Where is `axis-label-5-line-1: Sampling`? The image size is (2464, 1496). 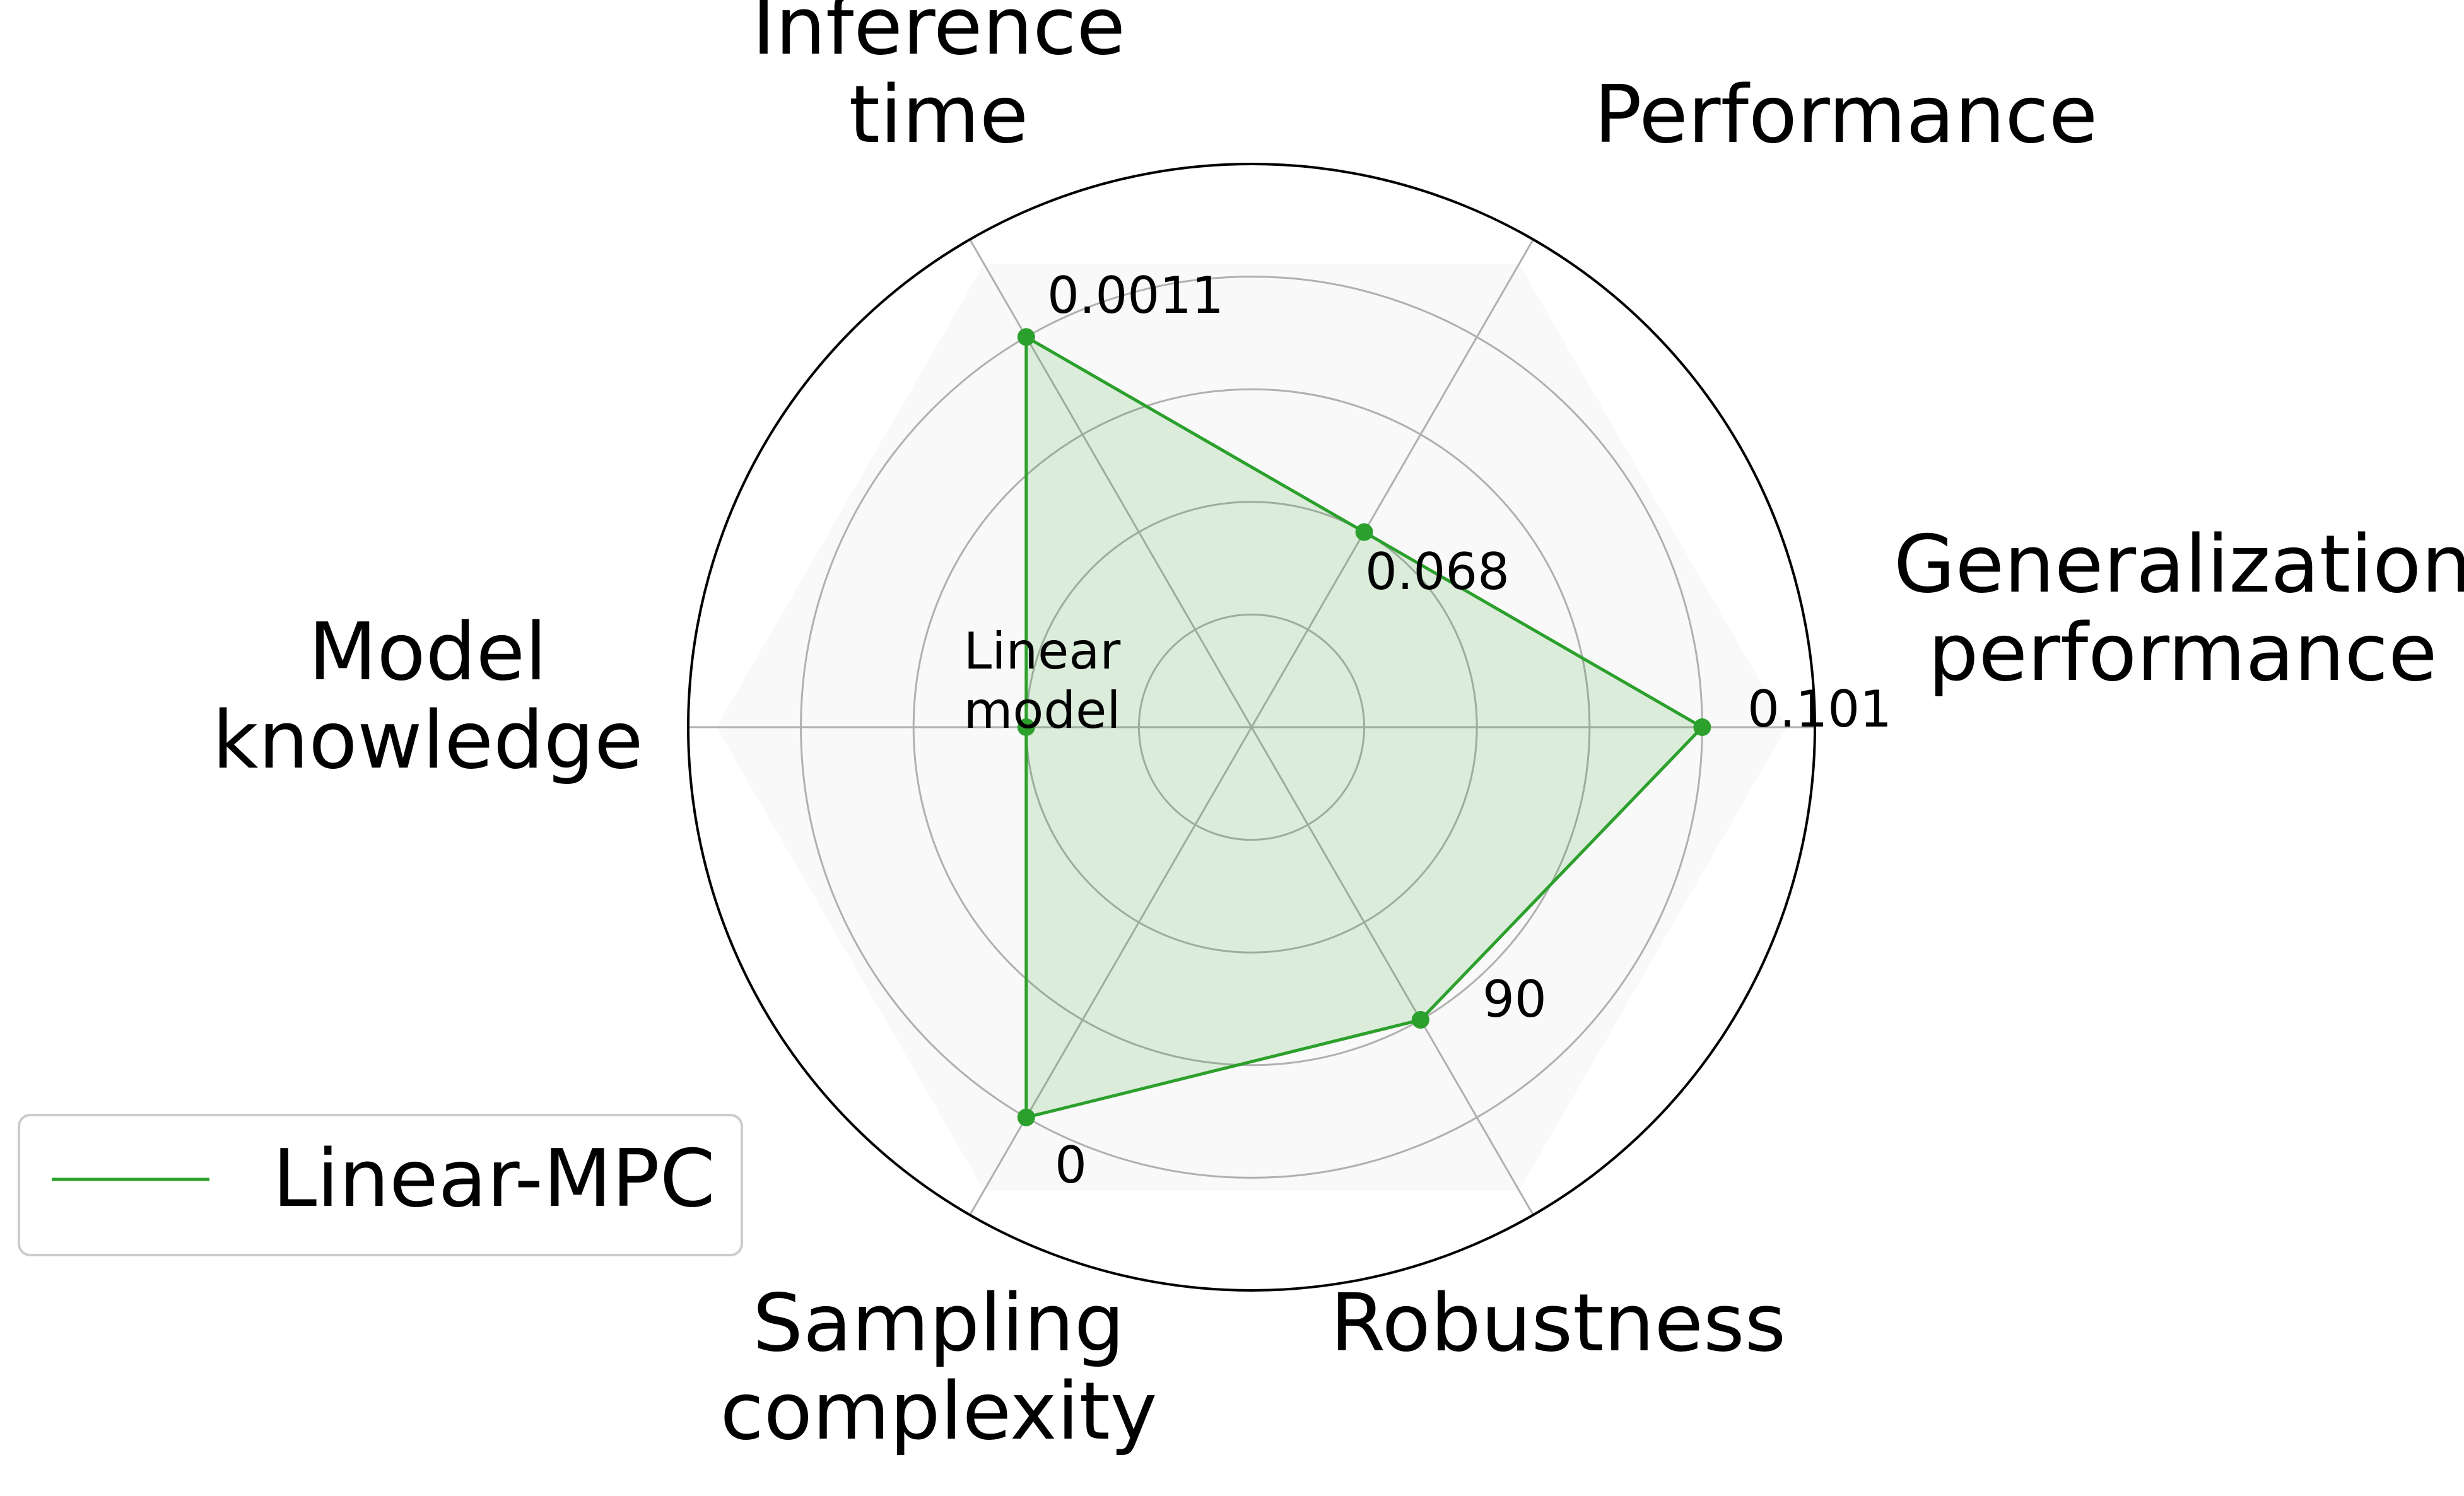
axis-label-5-line-1: Sampling is located at coordinates (939, 1323).